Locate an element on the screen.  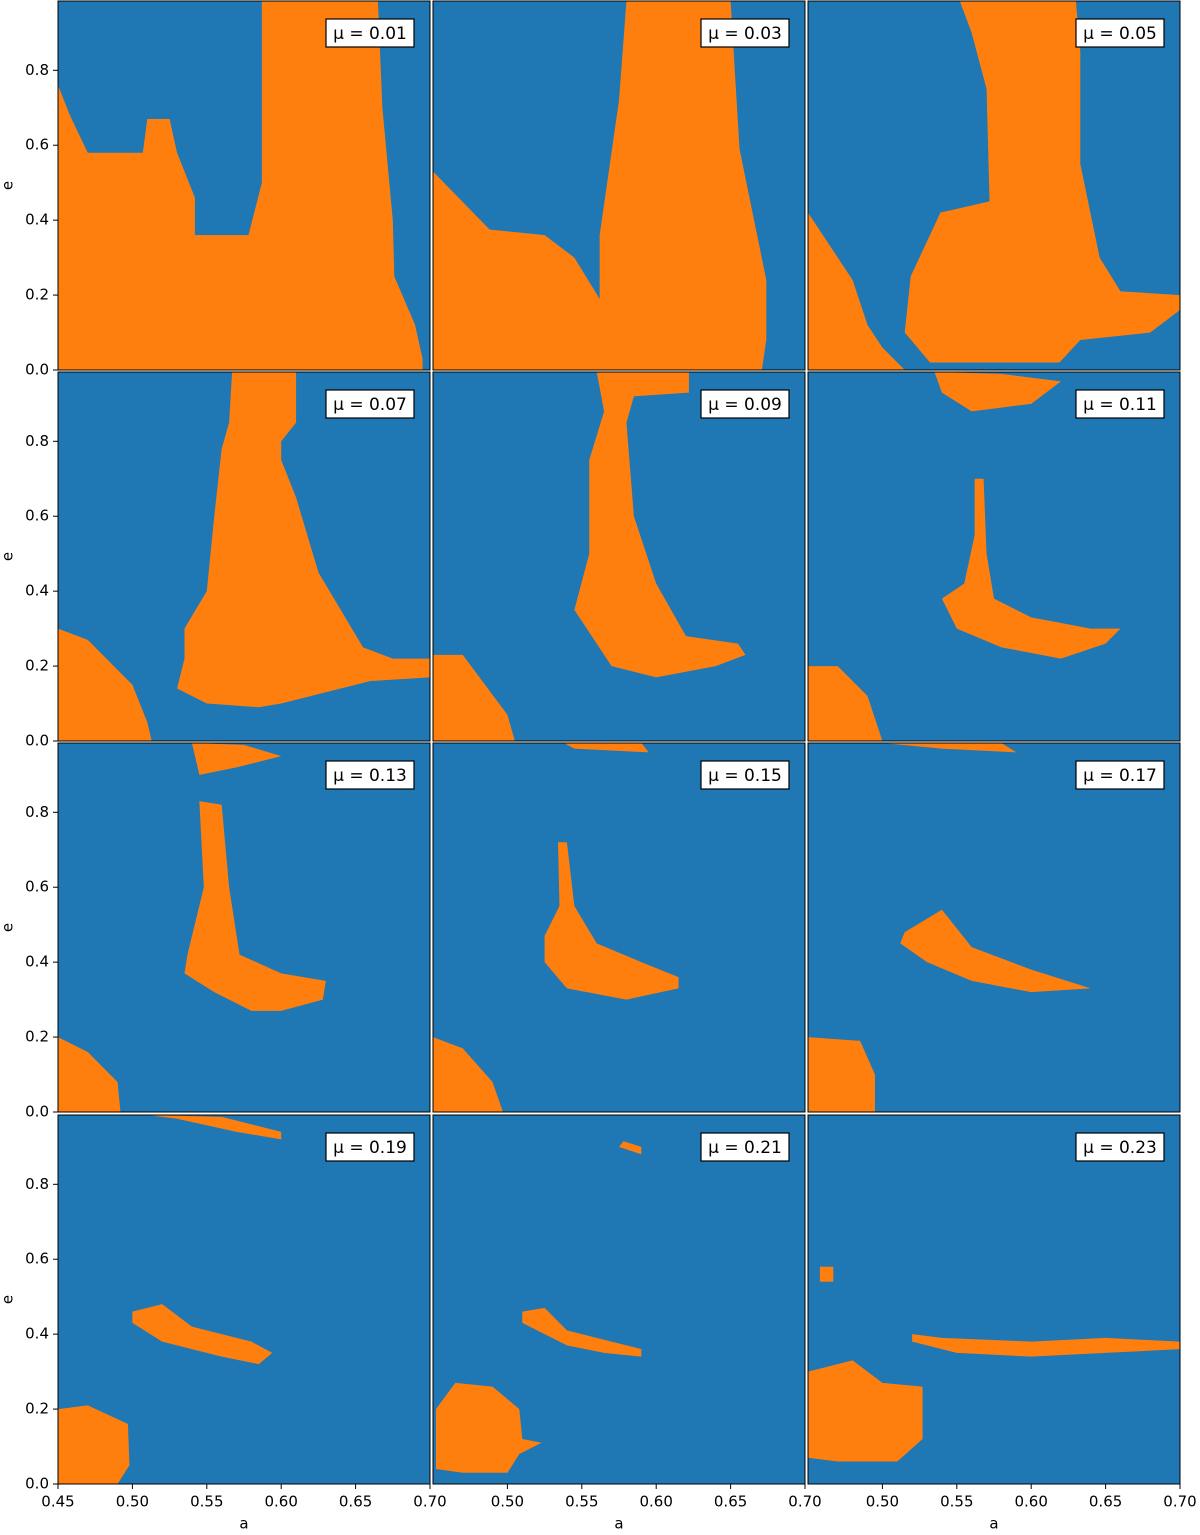
panel-label: μ = 0.23 is located at coordinates (1120, 1148).